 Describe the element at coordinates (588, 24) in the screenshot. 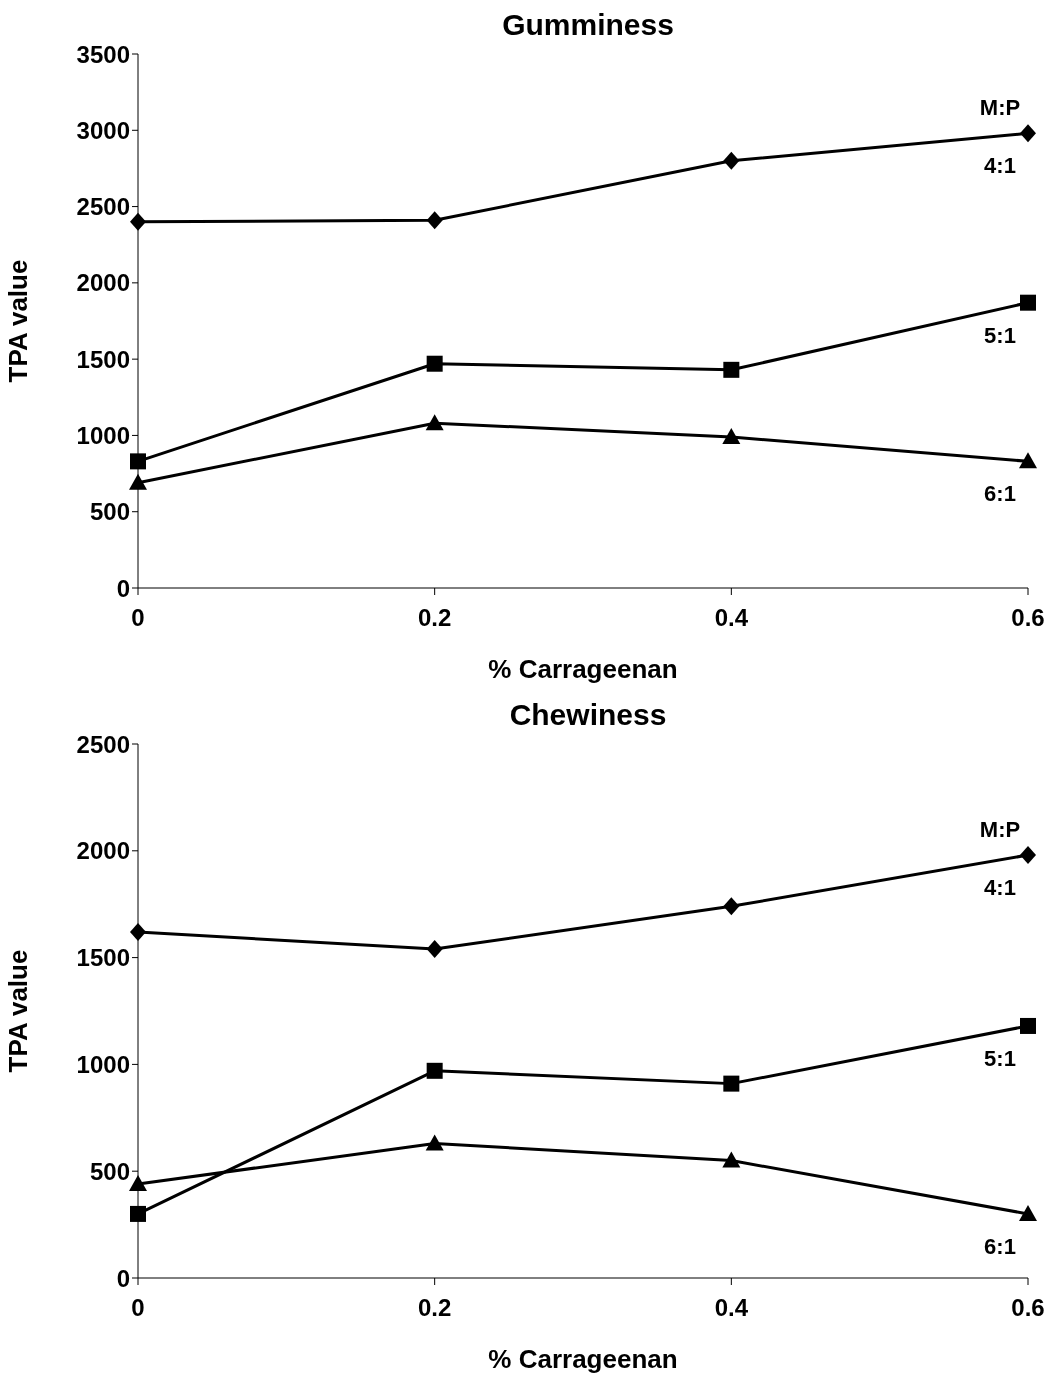

I see `chart-title: Gumminess` at that location.